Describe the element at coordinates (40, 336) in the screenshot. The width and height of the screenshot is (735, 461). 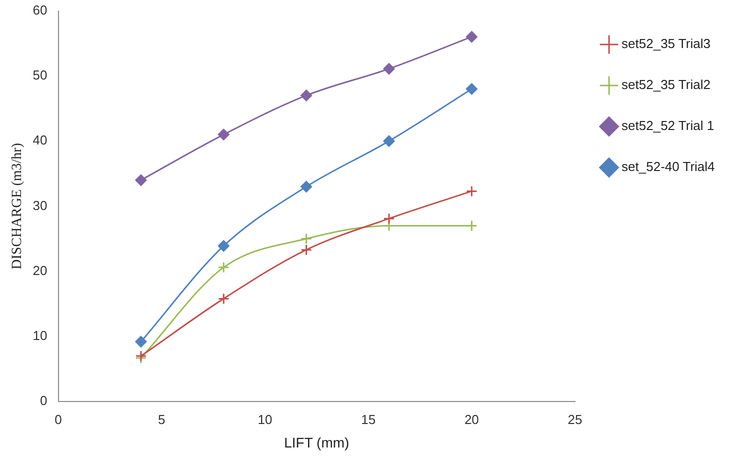
I see `y-tick-label: 10` at that location.